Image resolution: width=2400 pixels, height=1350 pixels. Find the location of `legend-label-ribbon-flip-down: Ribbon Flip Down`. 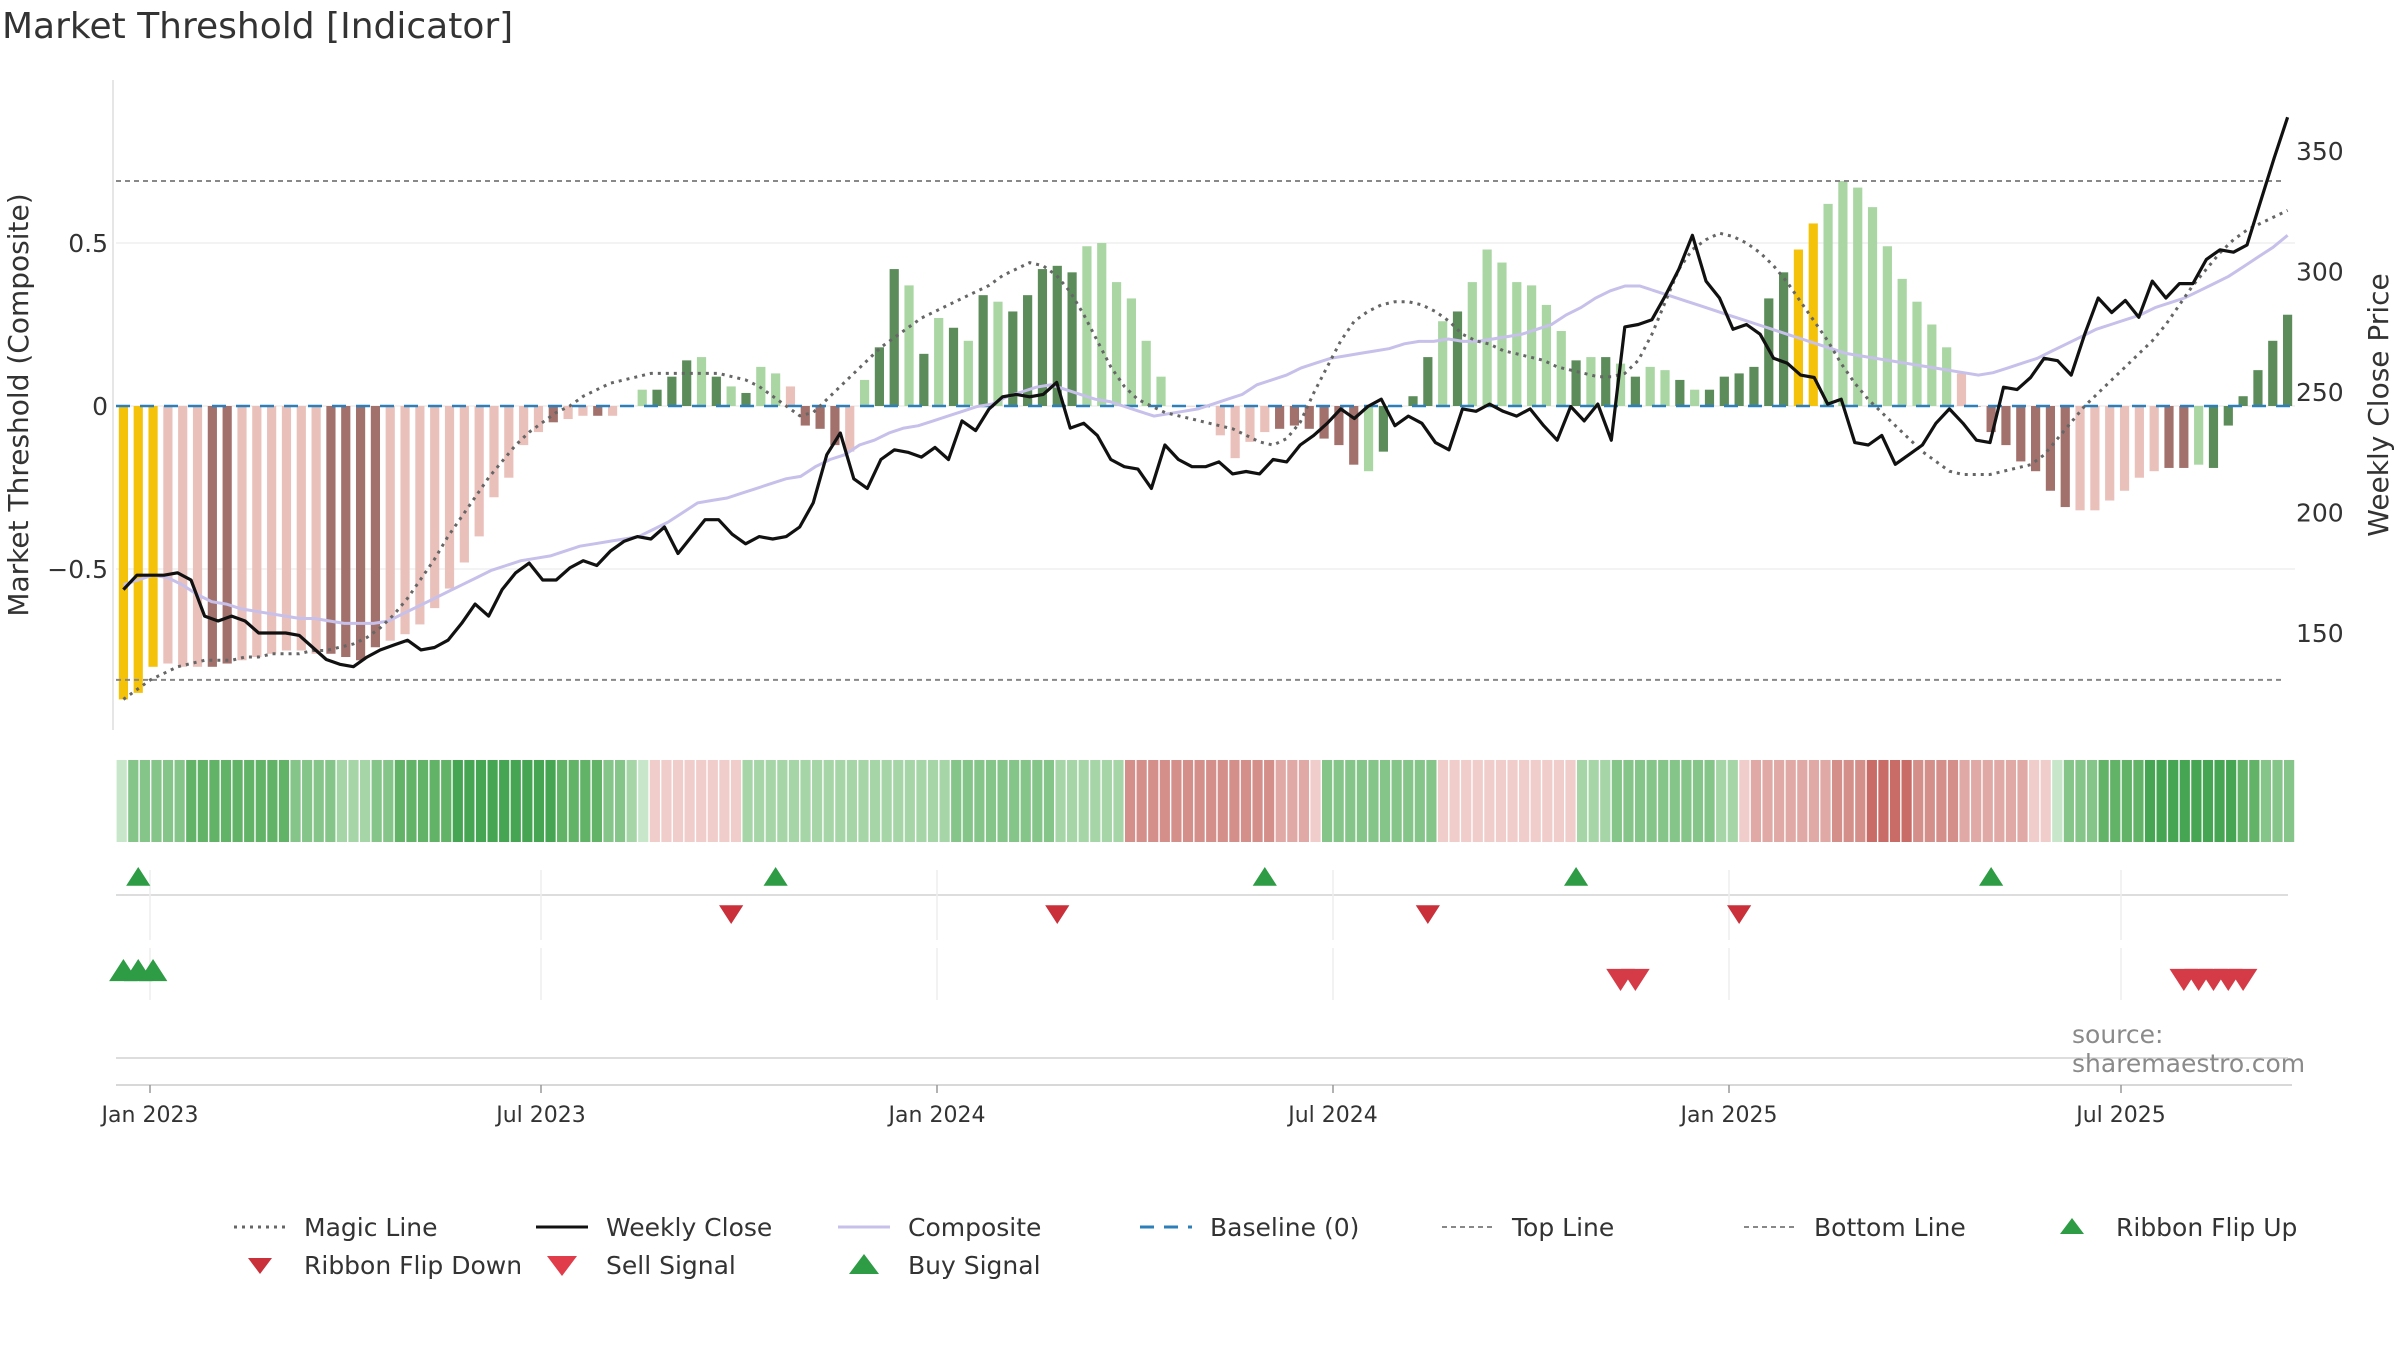

legend-label-ribbon-flip-down: Ribbon Flip Down is located at coordinates (413, 1265).